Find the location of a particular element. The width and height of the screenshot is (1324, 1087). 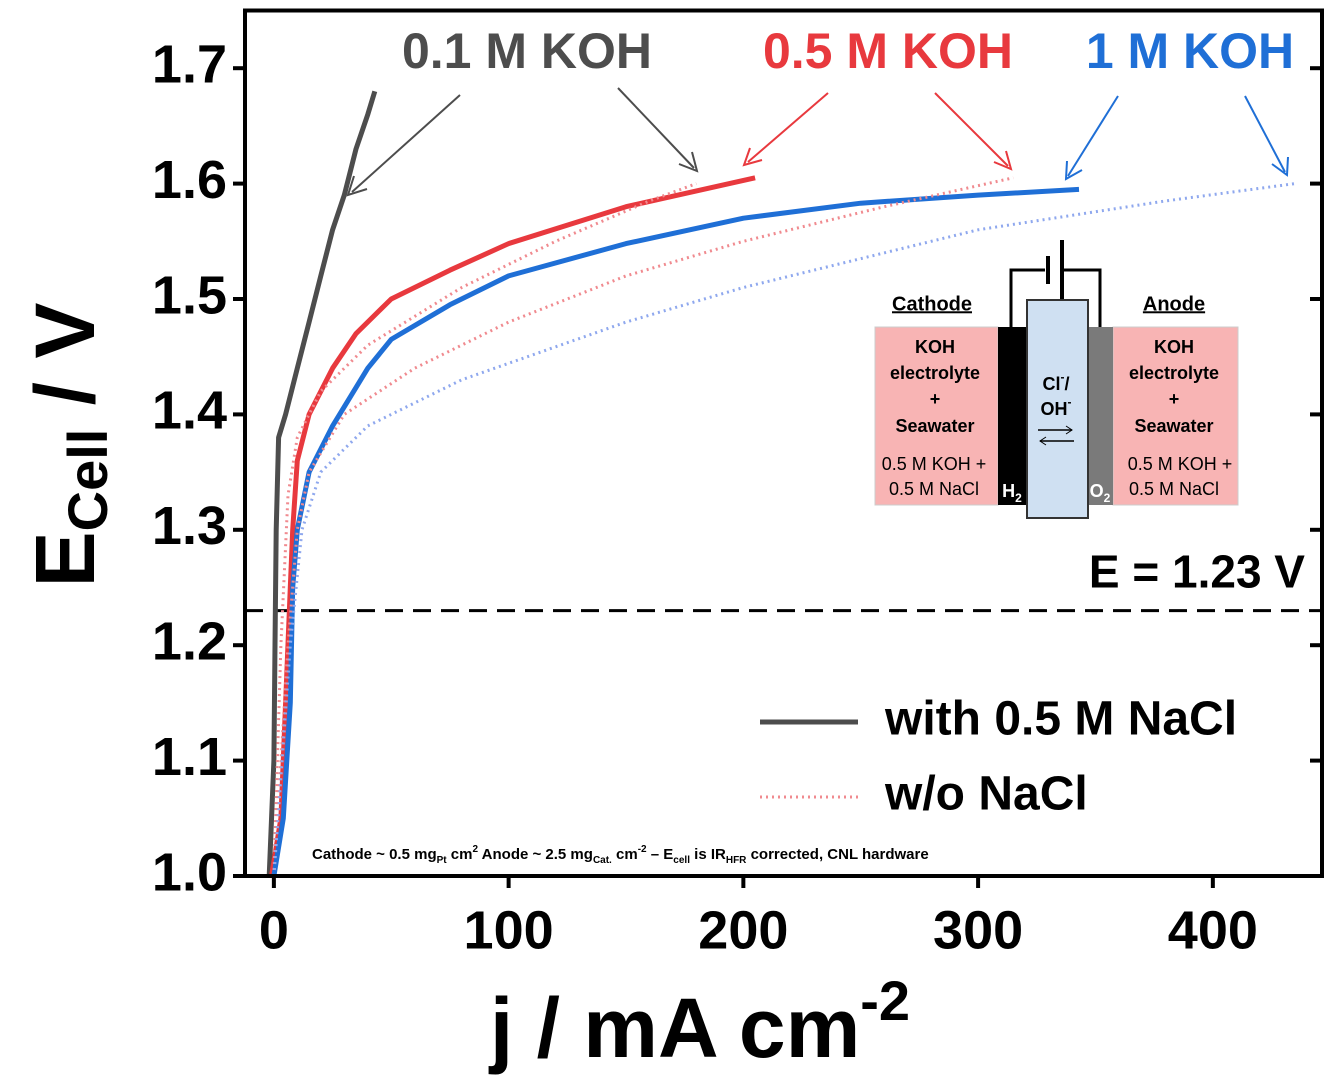

x-axis-label: j / mA cm-2 is located at coordinates (699, 1022).